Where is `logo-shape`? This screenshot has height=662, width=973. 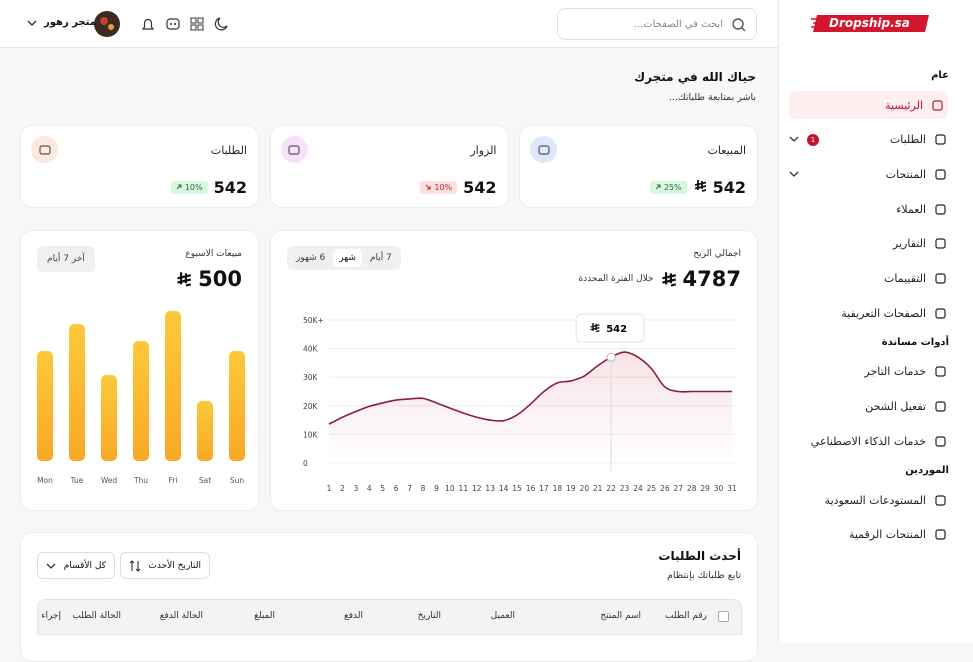
logo-shape is located at coordinates (870, 23).